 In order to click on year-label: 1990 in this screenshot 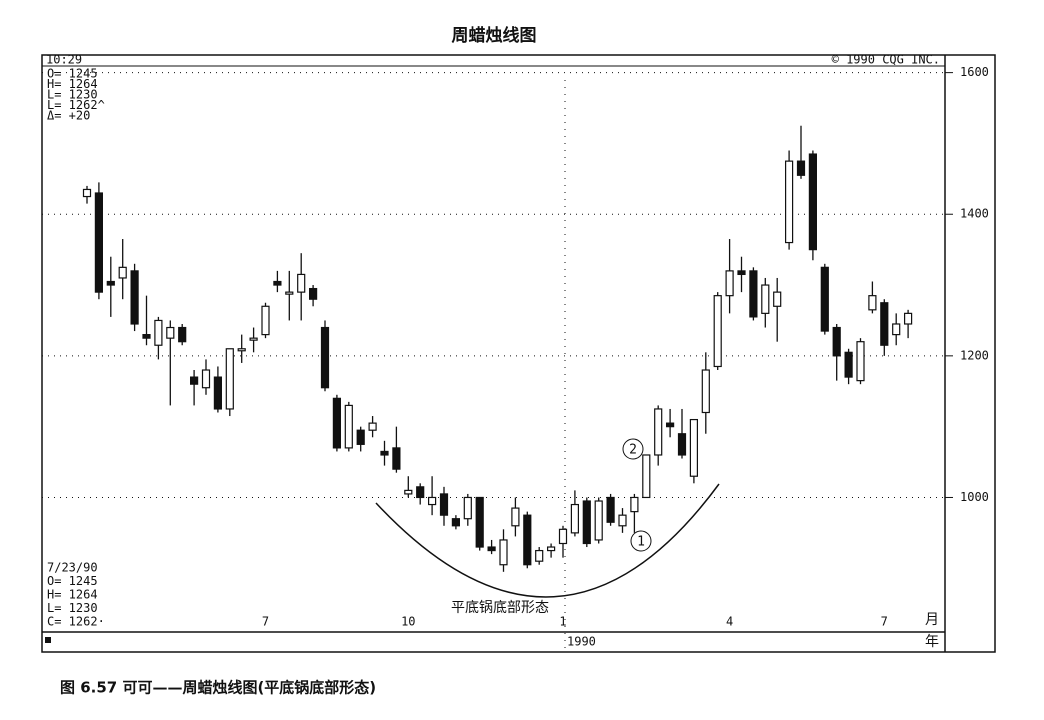, I will do `click(581, 642)`.